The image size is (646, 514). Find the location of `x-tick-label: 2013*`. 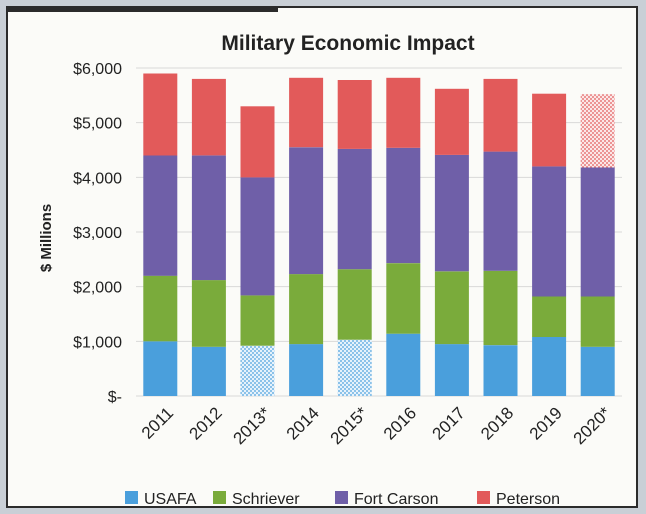

x-tick-label: 2013* is located at coordinates (251, 425).